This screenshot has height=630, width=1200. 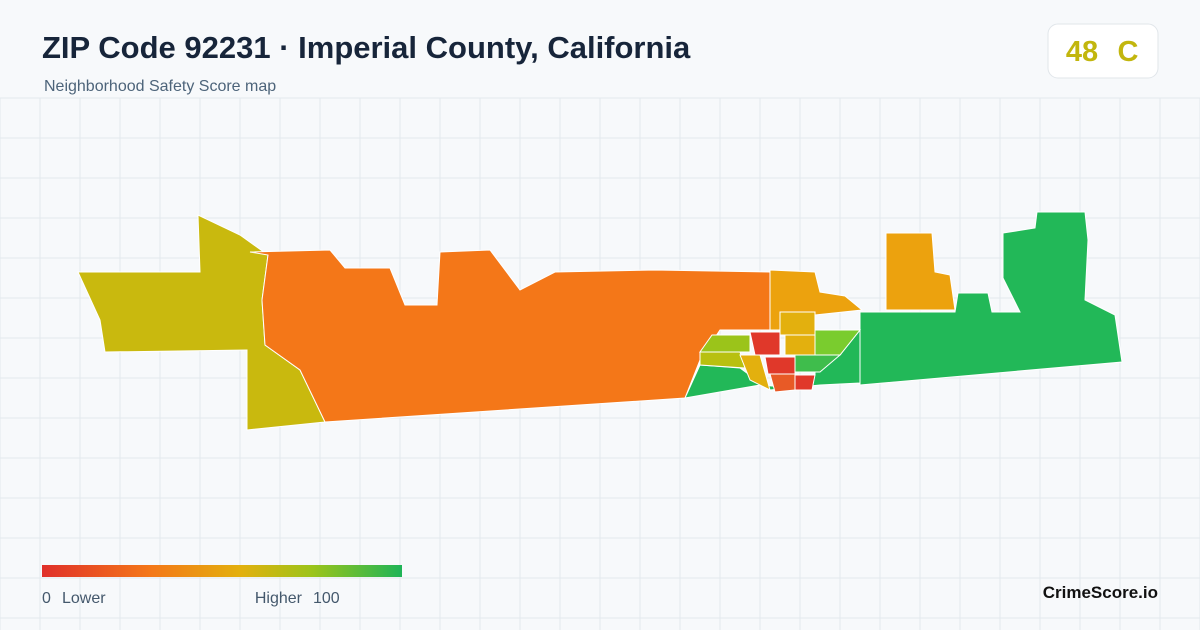 What do you see at coordinates (46, 598) in the screenshot?
I see `legend-min: 0` at bounding box center [46, 598].